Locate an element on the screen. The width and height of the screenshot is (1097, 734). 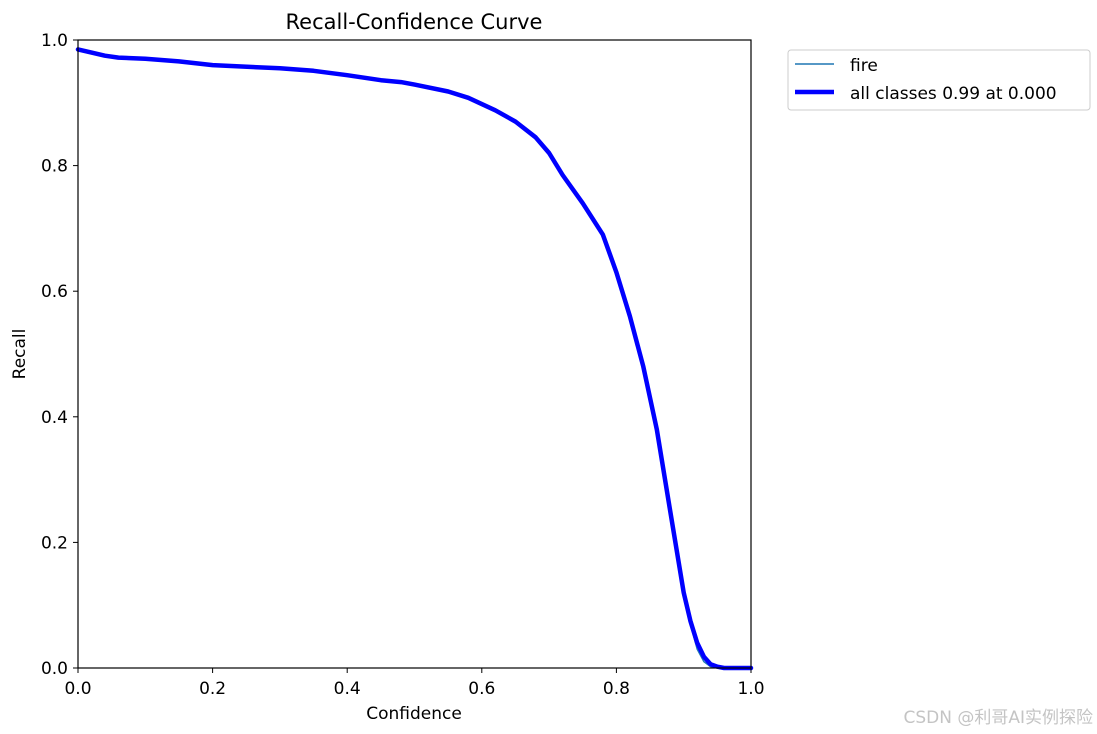
y-axis: 0.0 0.2 0.4 0.6 0.8 1.0 is located at coordinates (59, 355).